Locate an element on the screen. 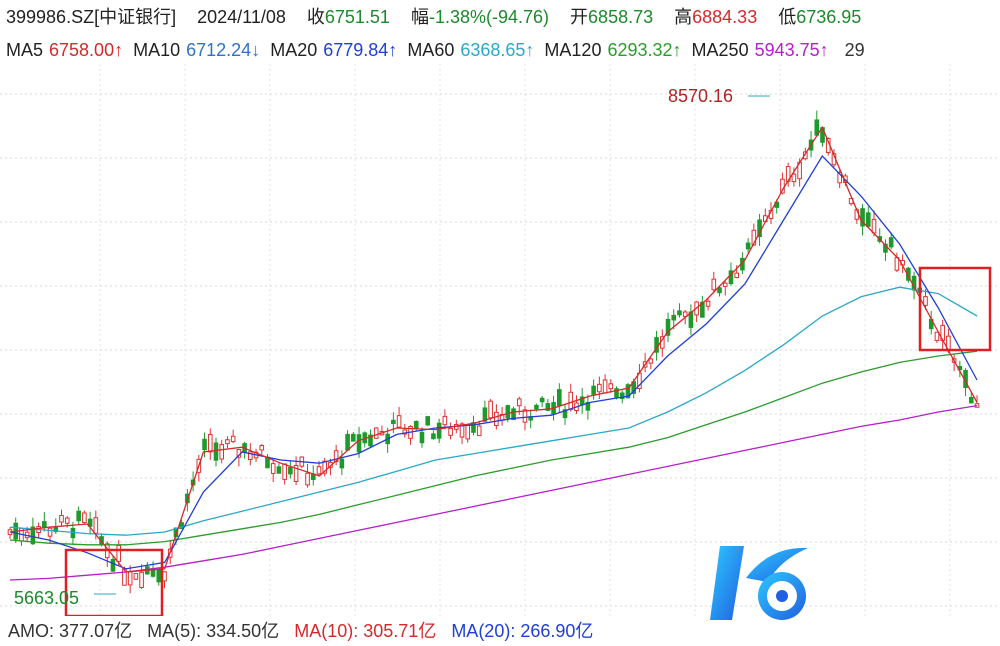 The height and width of the screenshot is (646, 1000). highlight-box-recent is located at coordinates (955, 309).